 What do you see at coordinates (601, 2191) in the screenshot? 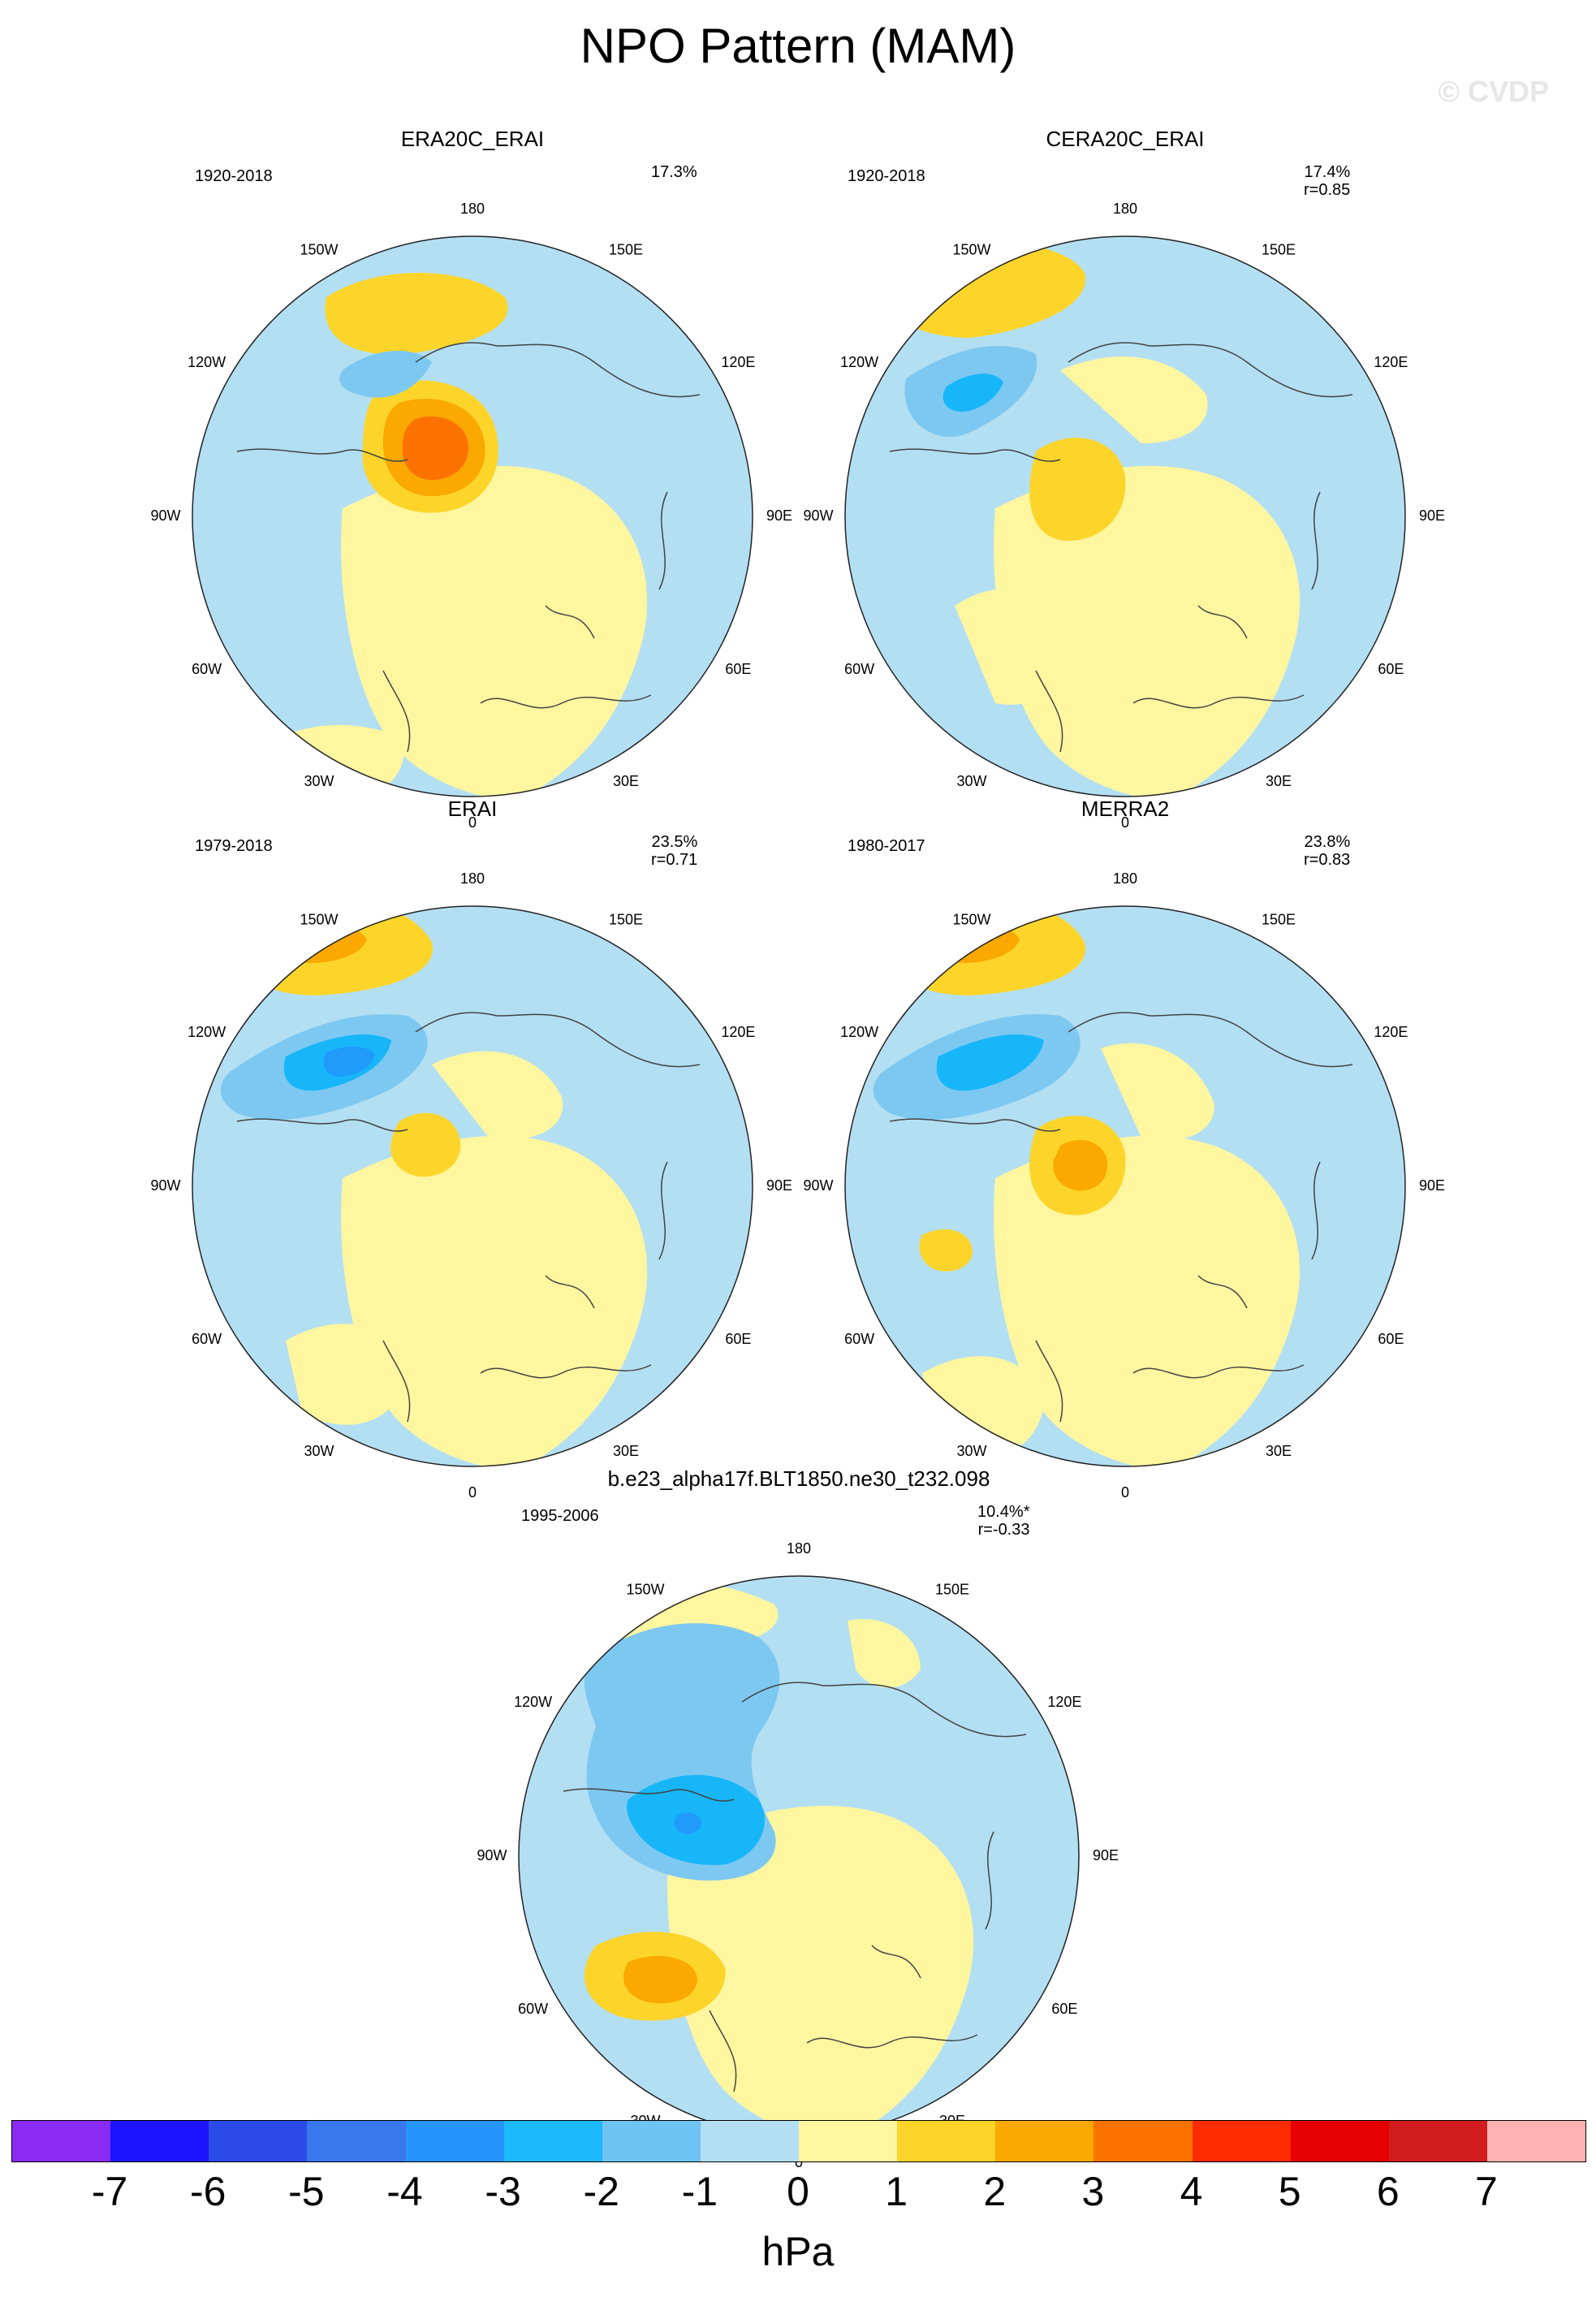
I see `colorbar-tick-label: -2` at bounding box center [601, 2191].